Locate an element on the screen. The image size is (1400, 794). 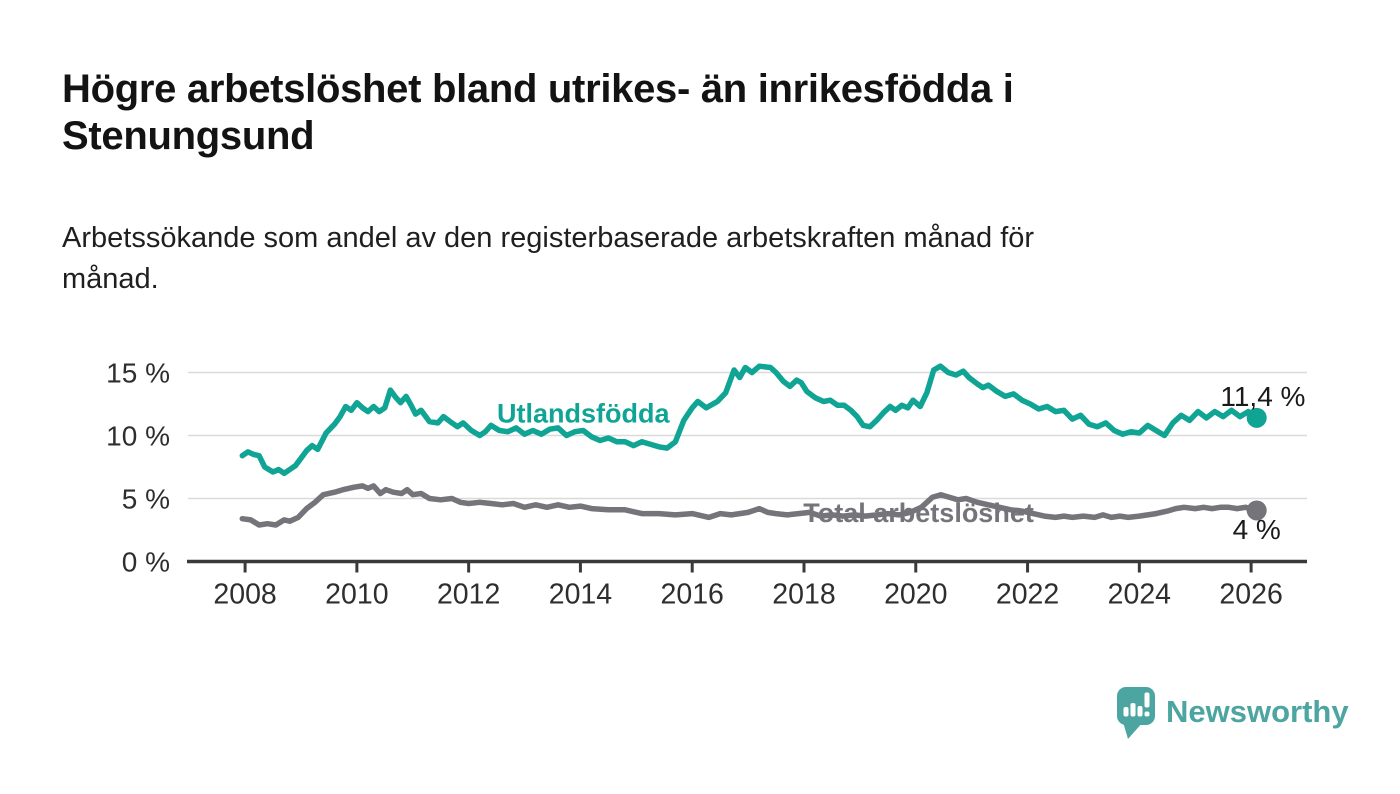
x-axis-tick-label: 2016 is located at coordinates (692, 595).